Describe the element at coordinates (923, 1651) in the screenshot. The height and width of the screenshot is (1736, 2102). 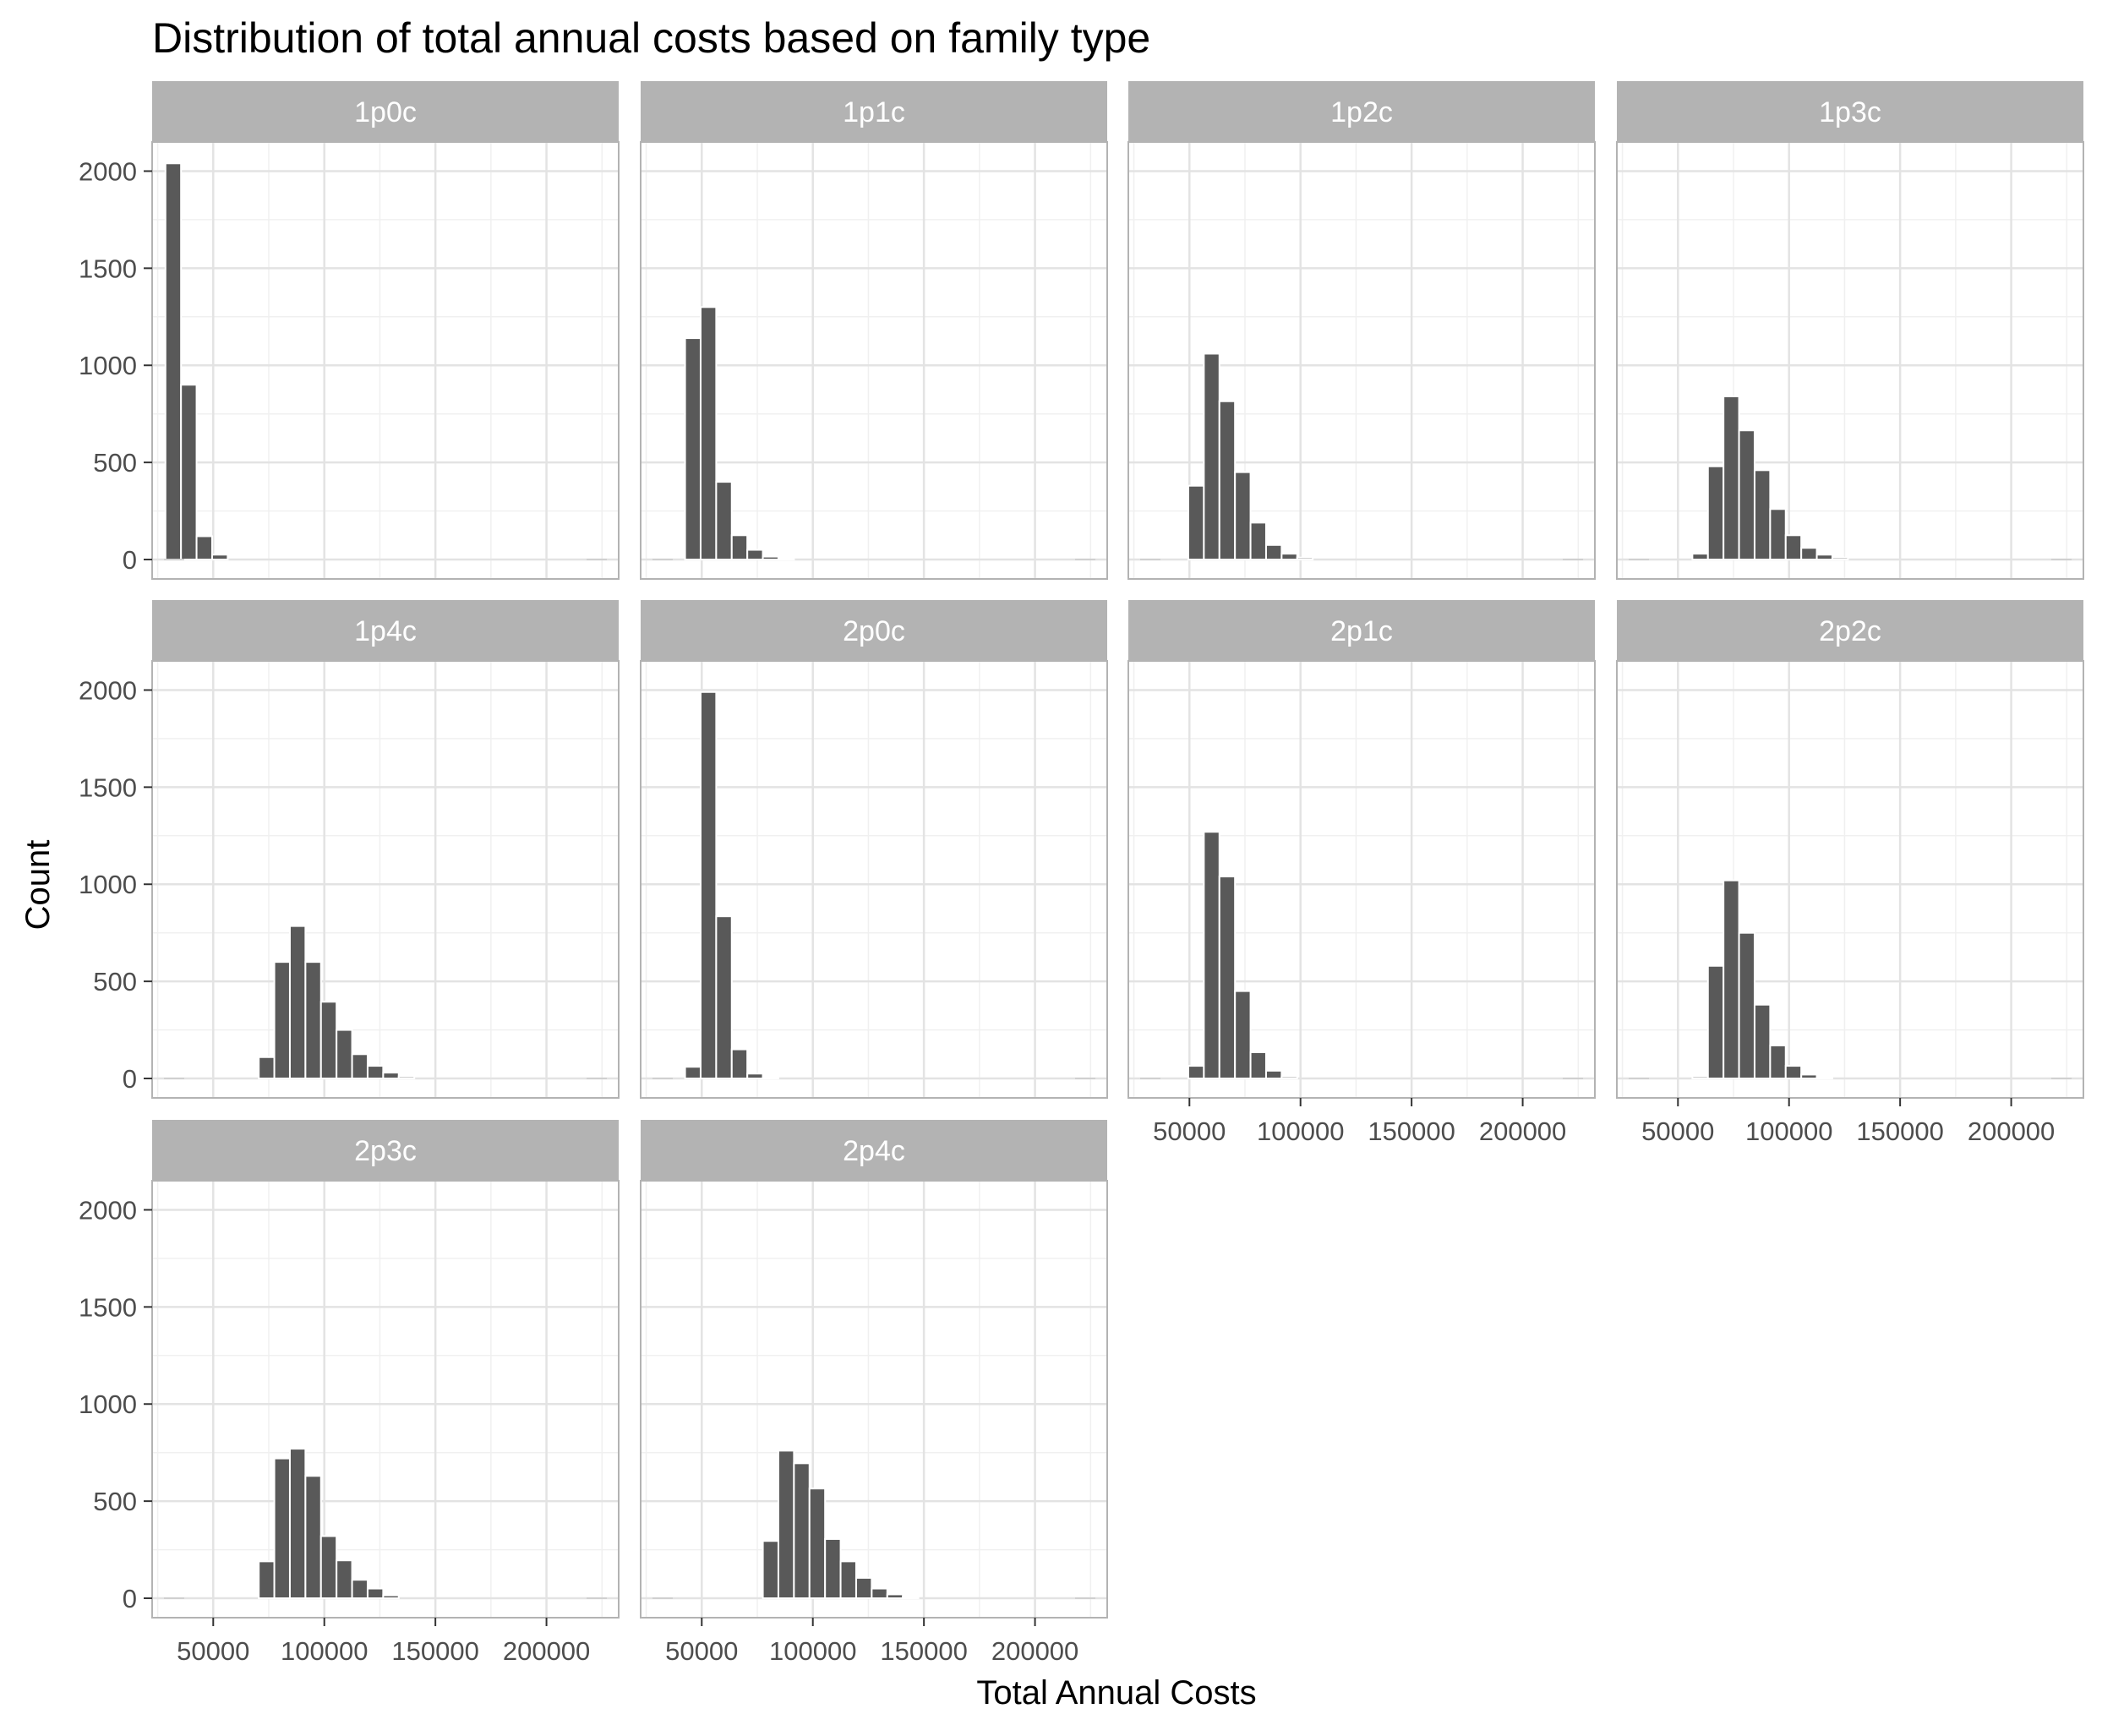
I see `x-tick-label: 150000` at that location.